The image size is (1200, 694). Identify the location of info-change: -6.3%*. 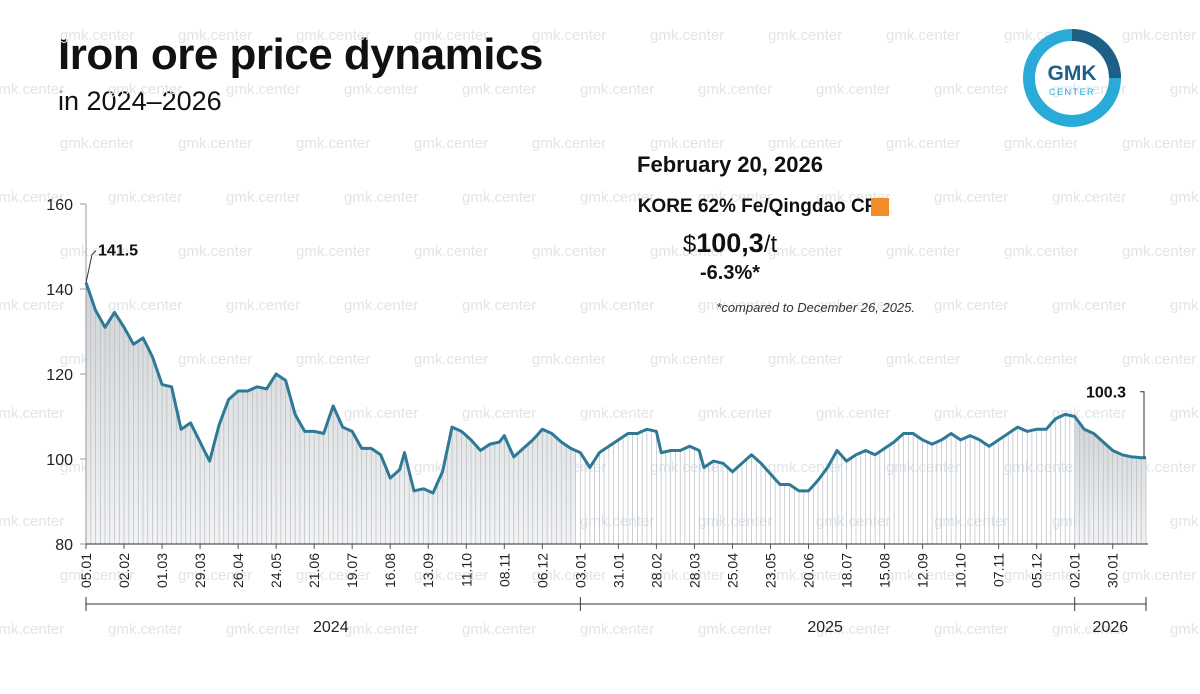
(730, 273).